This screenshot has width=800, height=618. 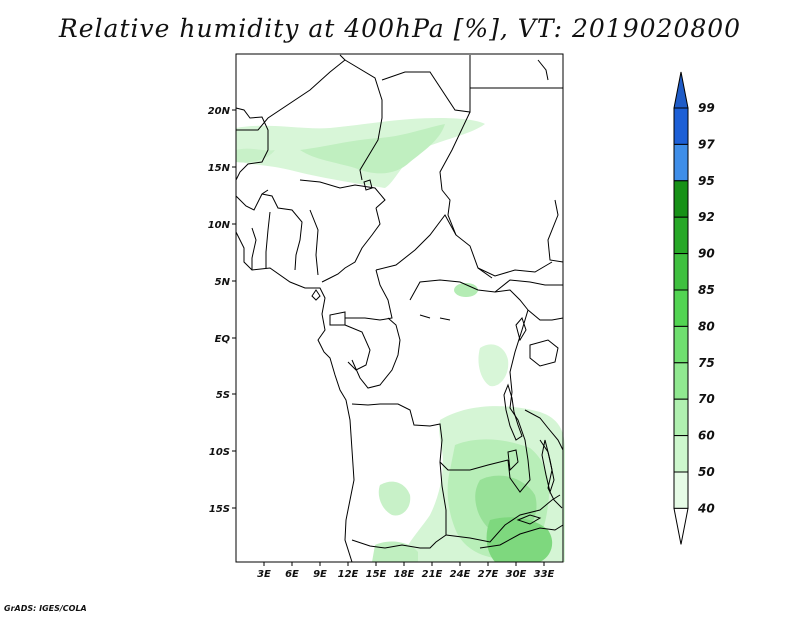 I want to click on lake-tanganyika, so click(x=513, y=412).